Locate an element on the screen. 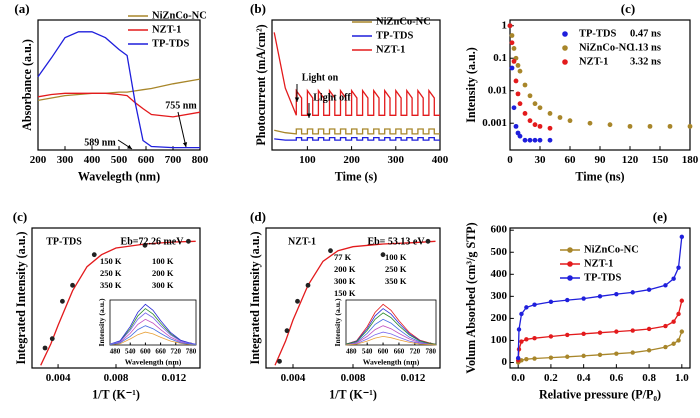 The image size is (700, 418). y-tick-label: 500 is located at coordinates (499, 252).